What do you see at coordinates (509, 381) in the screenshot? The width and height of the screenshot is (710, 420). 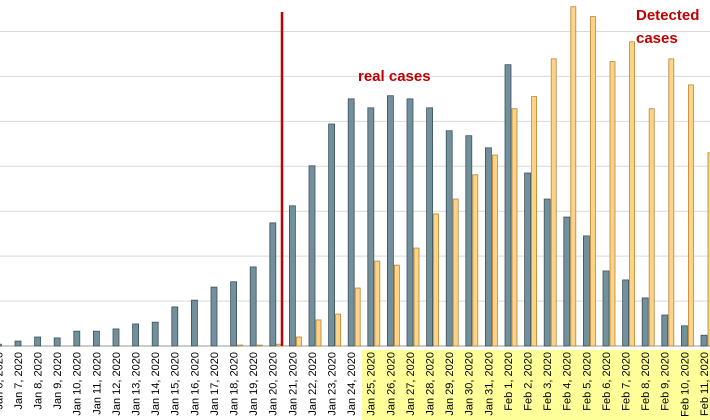 I see `x-tick-label: Feb 1, 2020` at bounding box center [509, 381].